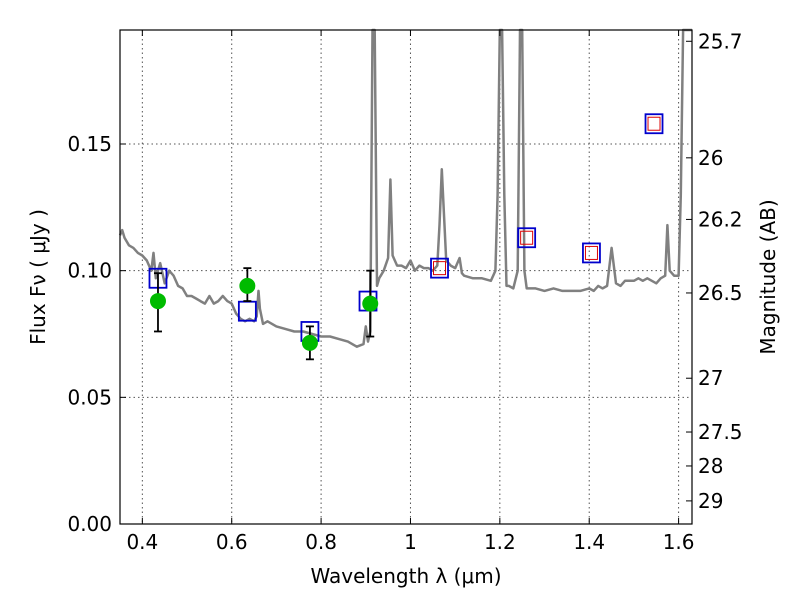 The height and width of the screenshot is (600, 800). Describe the element at coordinates (720, 219) in the screenshot. I see `right-tick-label: 26.2` at that location.